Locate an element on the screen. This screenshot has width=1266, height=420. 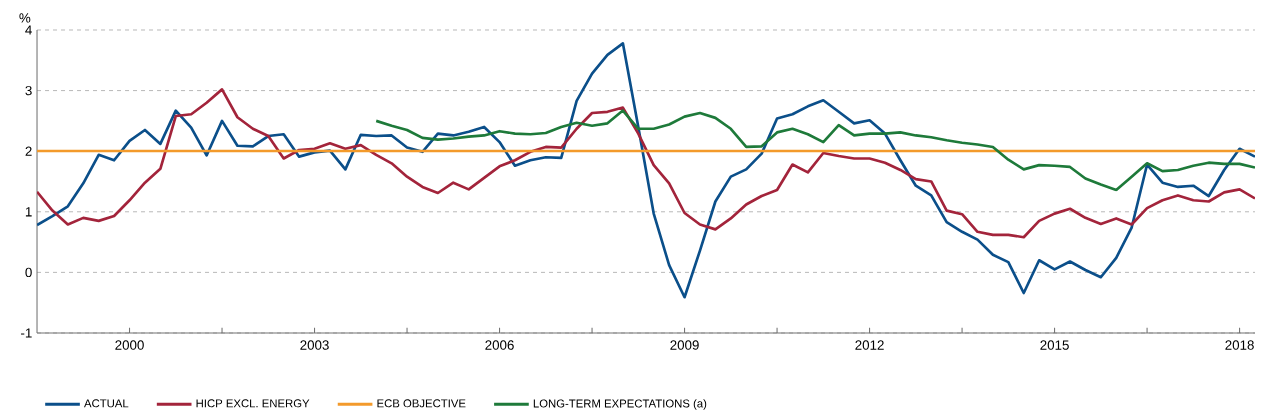
x-tick-label: 2009 is located at coordinates (684, 345).